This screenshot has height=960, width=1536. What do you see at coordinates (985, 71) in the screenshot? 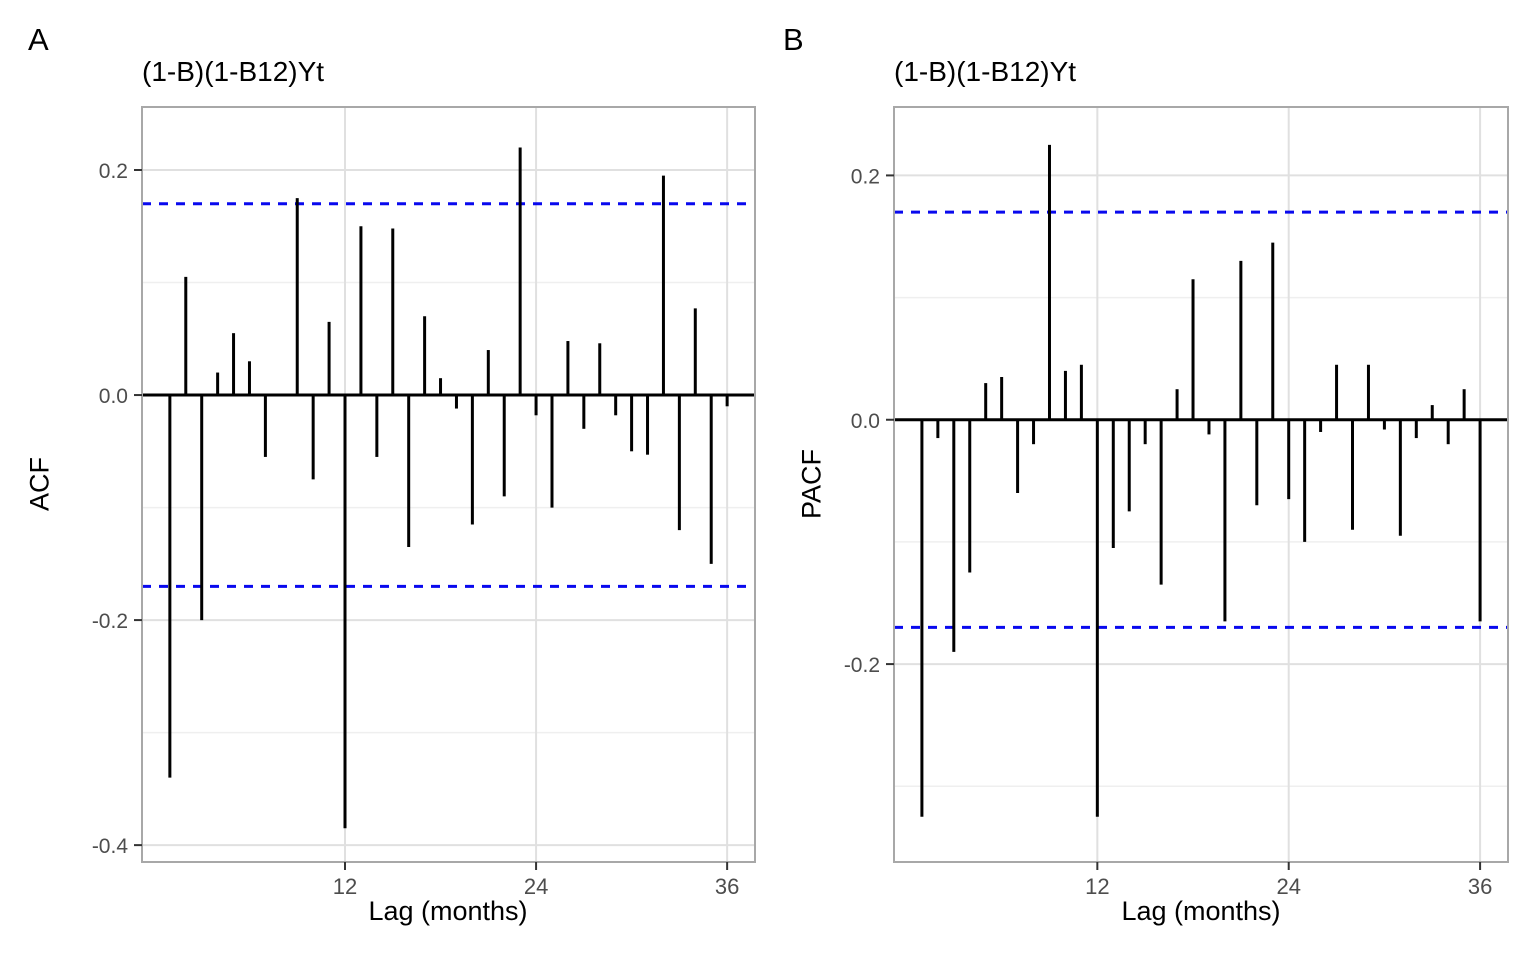
I see `panel-b-title: (1-B)(1-B12)Yt` at bounding box center [985, 71].